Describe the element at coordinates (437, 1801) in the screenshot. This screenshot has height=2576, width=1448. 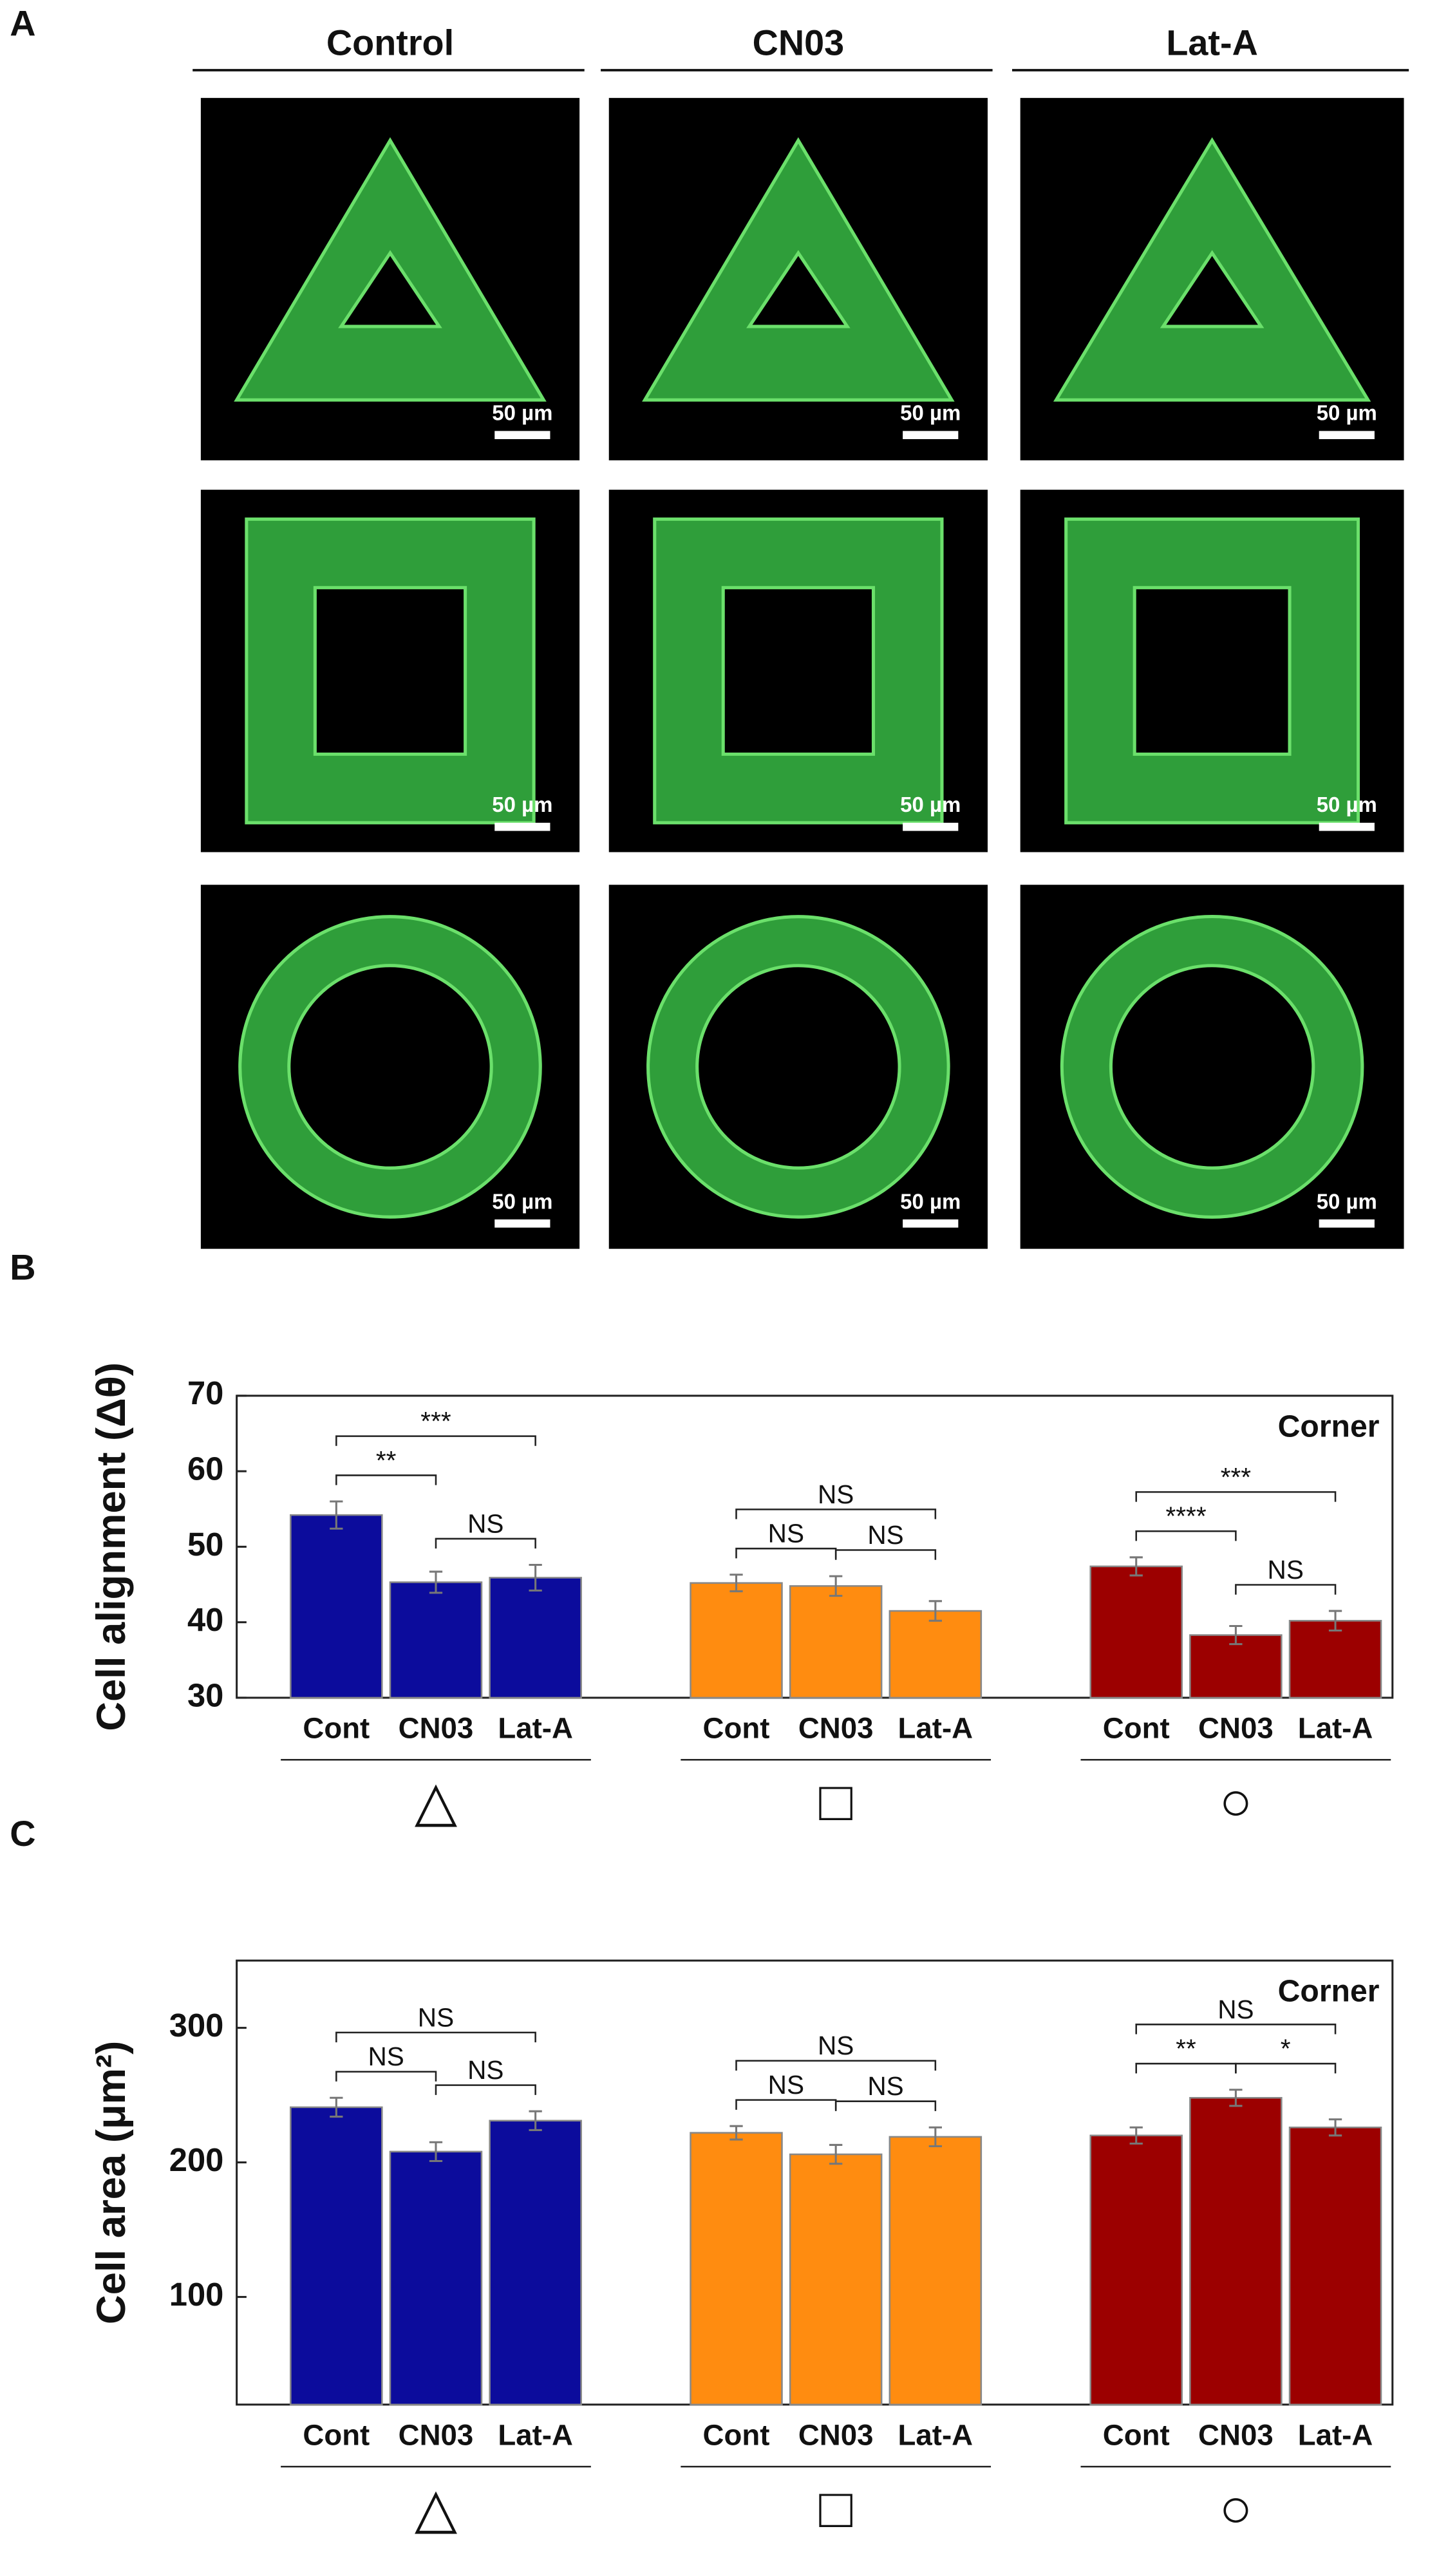
I see `group-symbol: △` at that location.